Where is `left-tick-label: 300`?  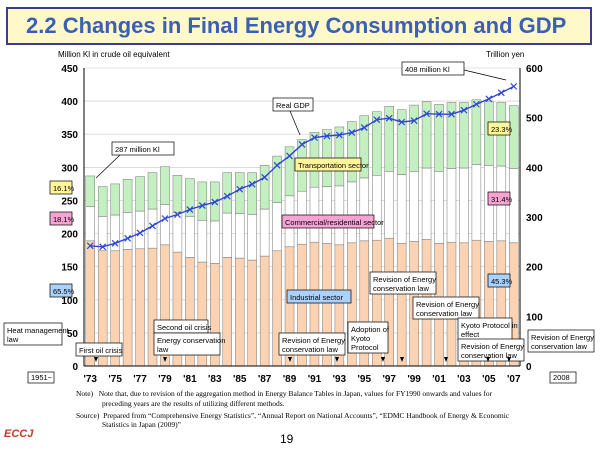
left-tick-label: 300 is located at coordinates (69, 168).